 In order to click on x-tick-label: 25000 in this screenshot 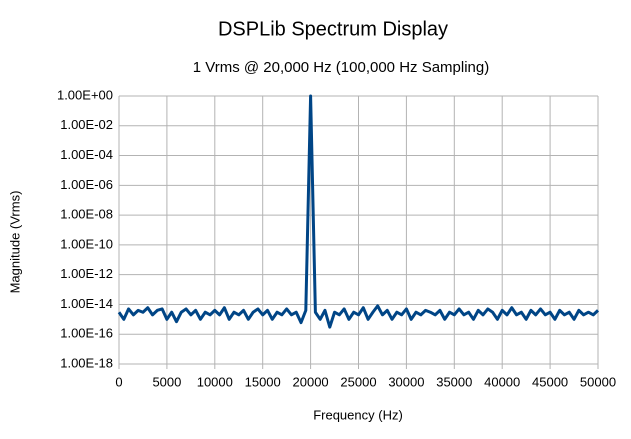, I will do `click(358, 381)`.